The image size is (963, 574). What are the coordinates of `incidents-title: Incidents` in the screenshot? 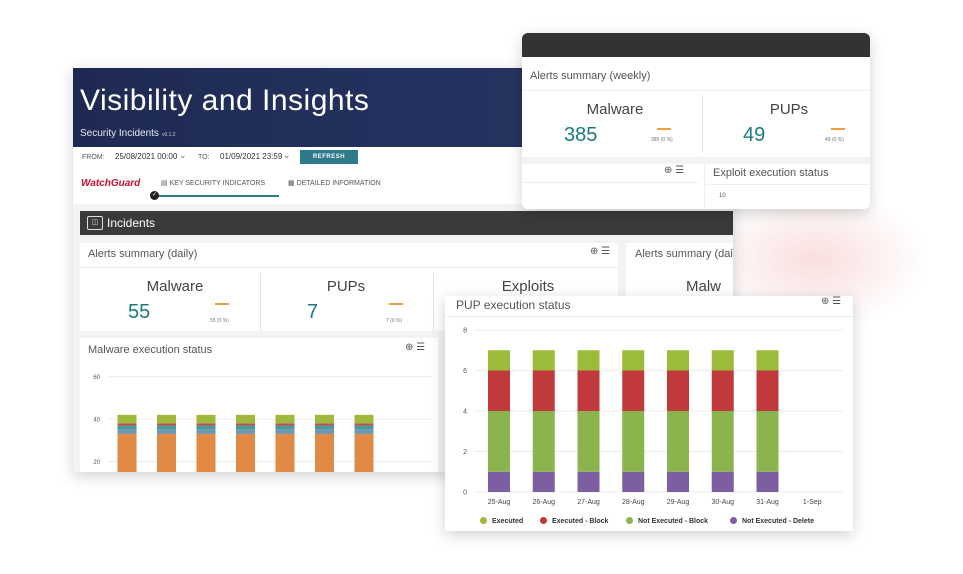 It's located at (131, 223).